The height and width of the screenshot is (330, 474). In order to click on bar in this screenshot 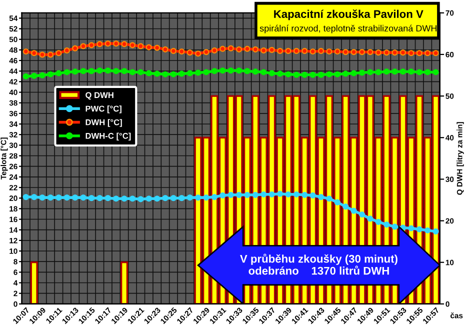, I will do `click(124, 283)`.